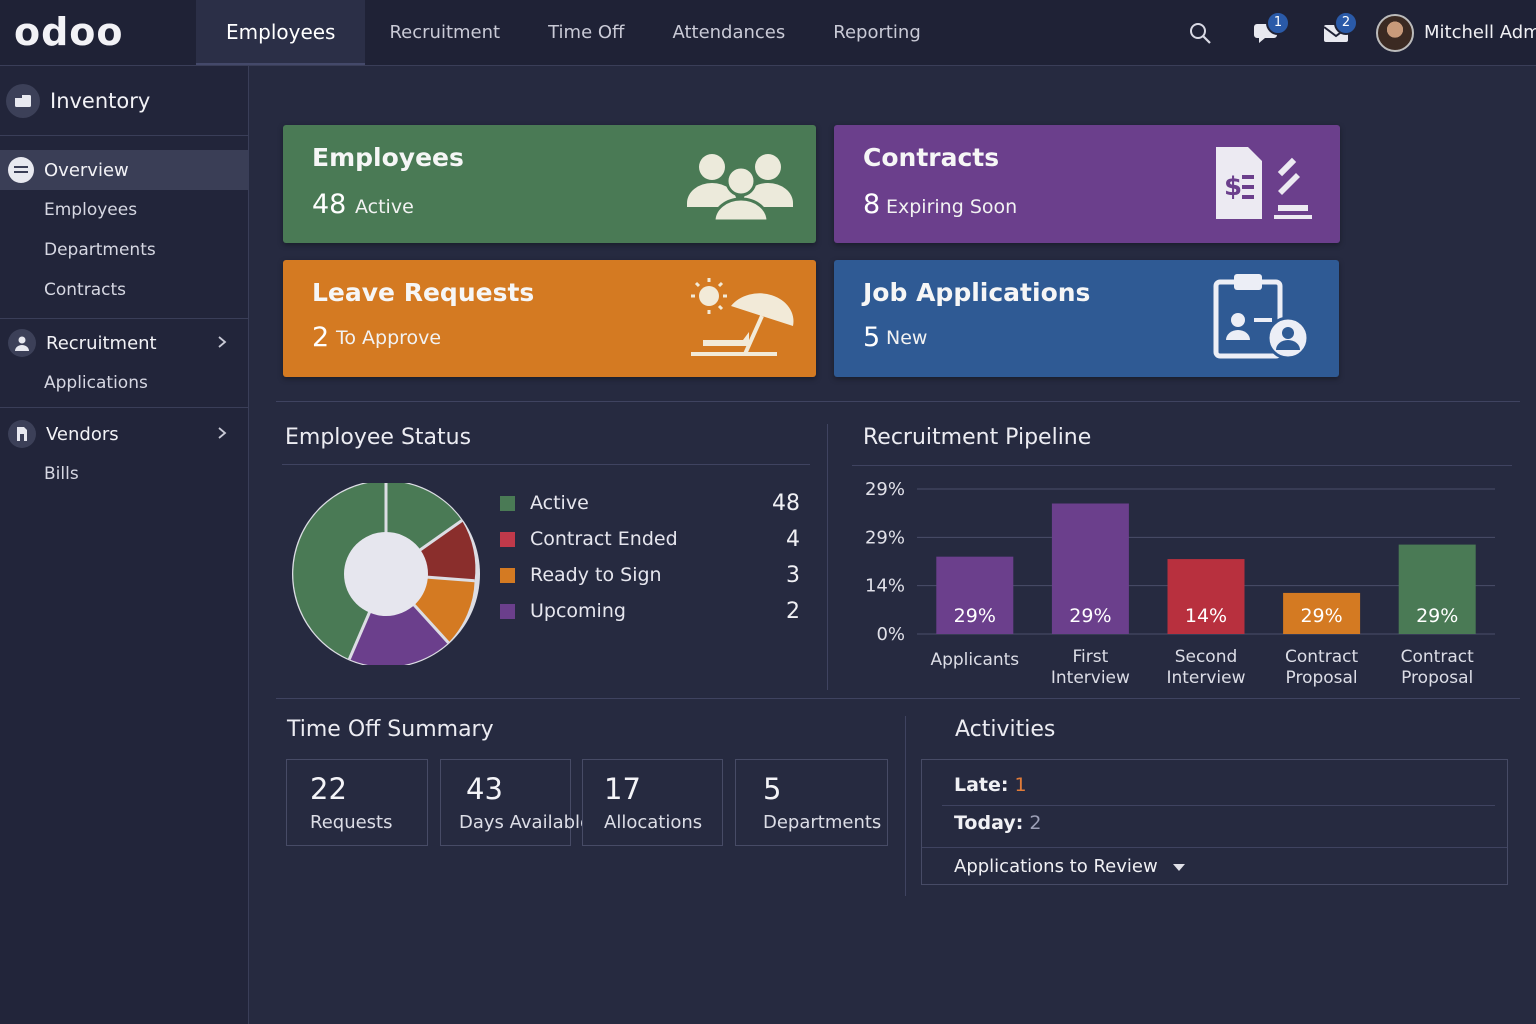  What do you see at coordinates (82, 434) in the screenshot?
I see `sidebar-section-label: Vendors` at bounding box center [82, 434].